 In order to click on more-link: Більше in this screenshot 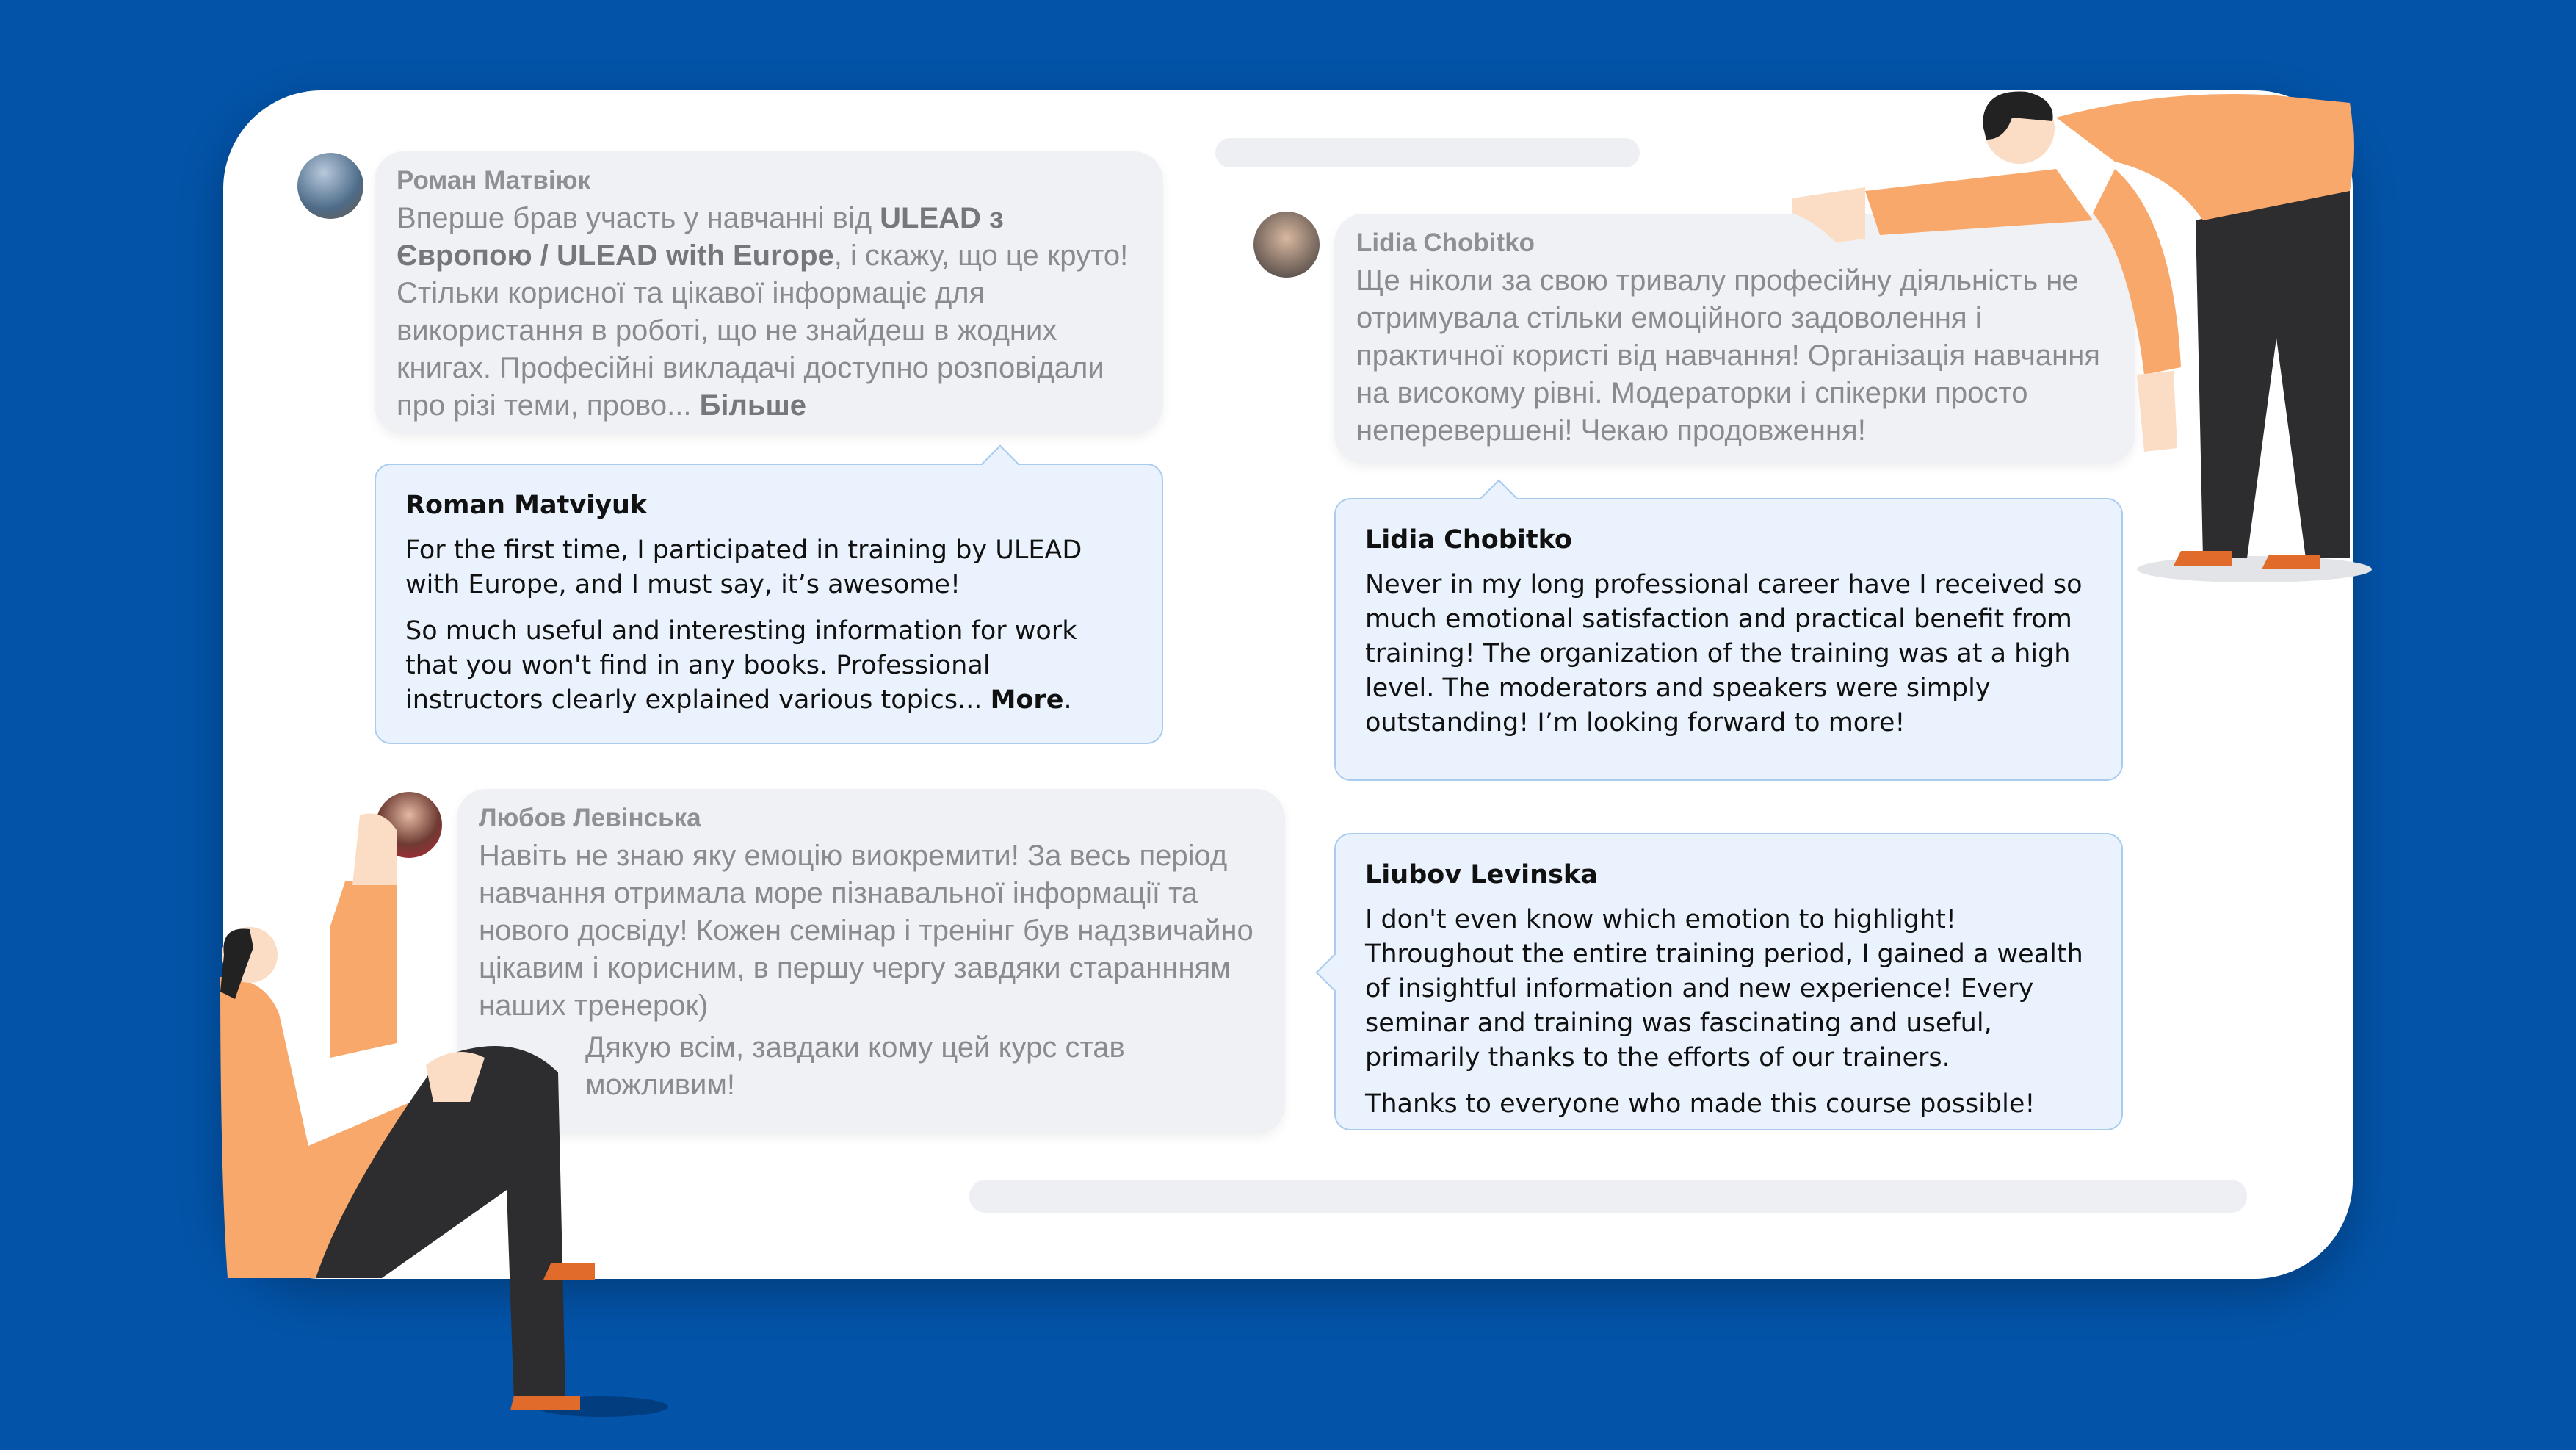, I will do `click(753, 405)`.